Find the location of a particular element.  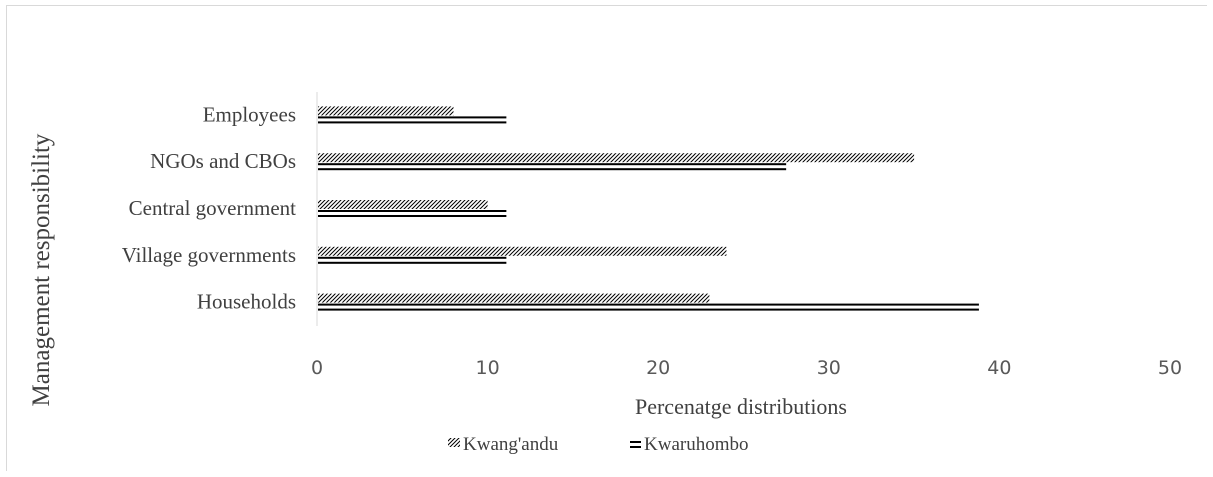

legend-label-kwangandu: Kwang'andu is located at coordinates (511, 444).